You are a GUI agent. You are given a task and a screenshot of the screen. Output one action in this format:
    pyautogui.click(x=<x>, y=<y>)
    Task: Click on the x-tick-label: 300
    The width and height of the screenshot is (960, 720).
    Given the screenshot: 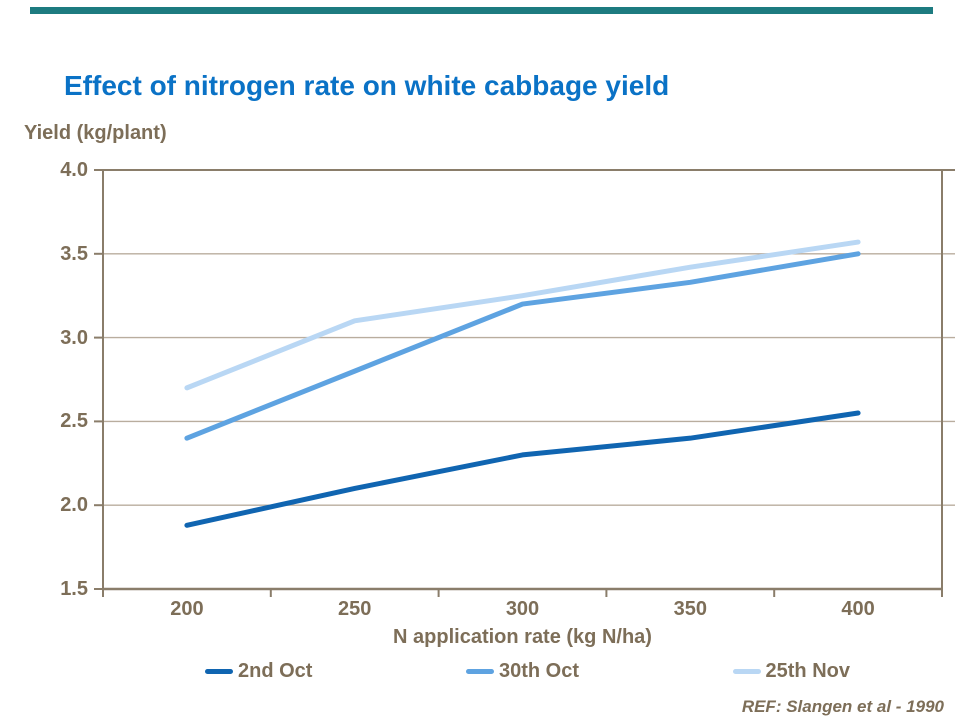 What is the action you would take?
    pyautogui.click(x=522, y=609)
    